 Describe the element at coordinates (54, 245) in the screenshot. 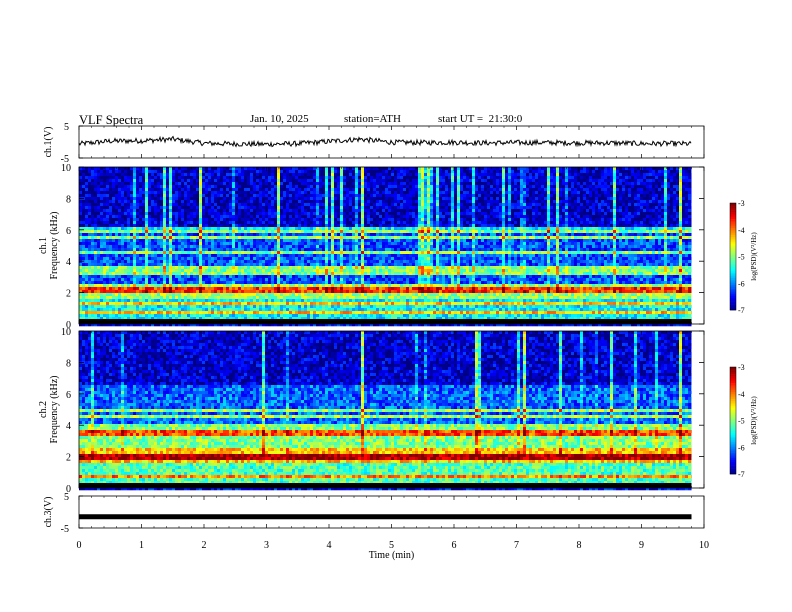

I see `ch1-spectrogram-ylabel-frequency: Frequency (kHz)` at that location.